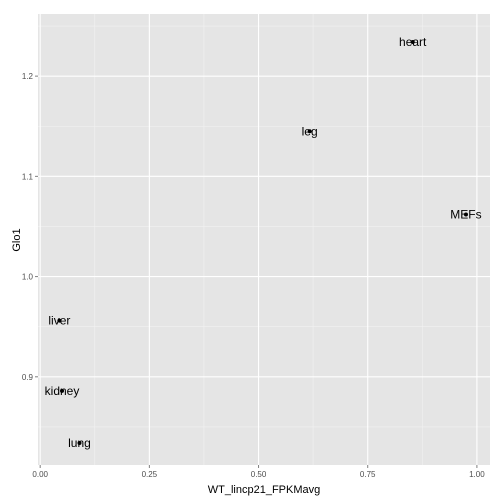 This screenshot has width=504, height=504. I want to click on x-tick-label: 1.00, so click(477, 474).